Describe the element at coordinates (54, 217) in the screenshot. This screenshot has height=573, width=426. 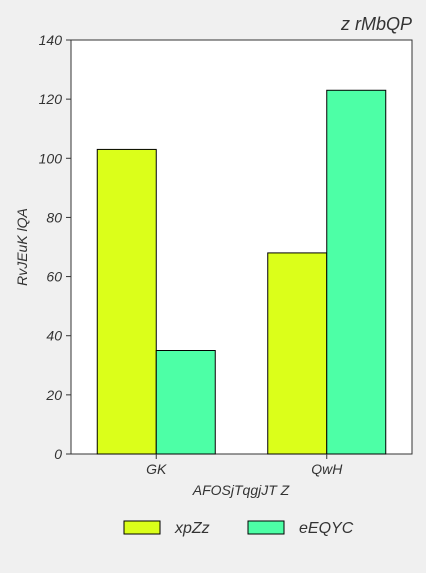
I see `y-tick-label: 80` at that location.